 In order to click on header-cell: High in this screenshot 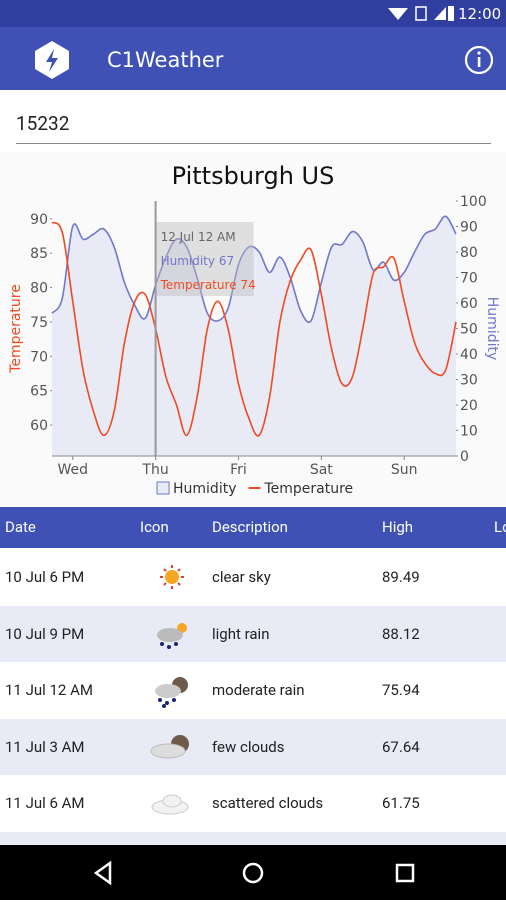, I will do `click(398, 527)`.